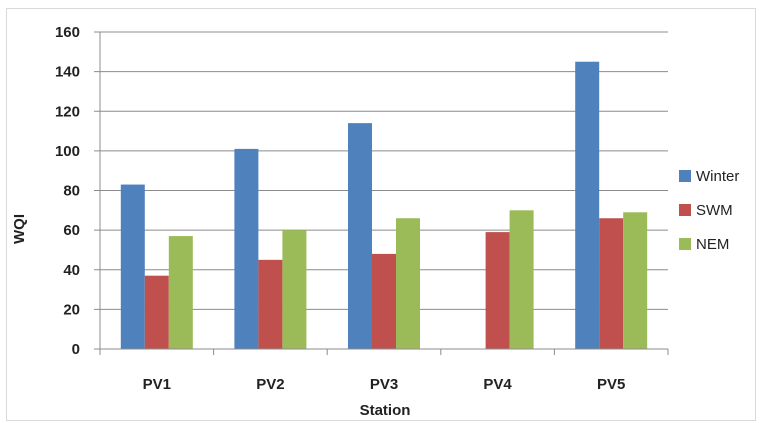  What do you see at coordinates (67, 151) in the screenshot?
I see `y-tick-label: 100` at bounding box center [67, 151].